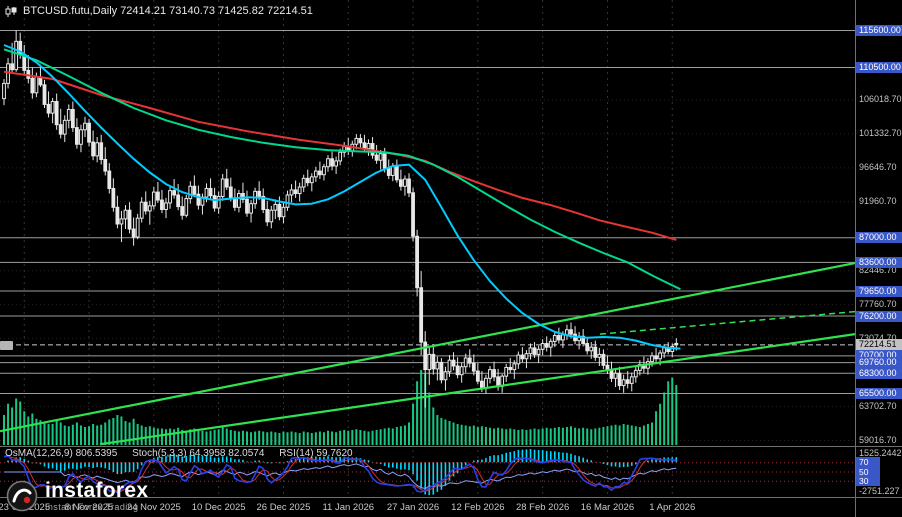  Describe the element at coordinates (218, 507) in the screenshot. I see `date-label: 10 Dec 2025` at that location.